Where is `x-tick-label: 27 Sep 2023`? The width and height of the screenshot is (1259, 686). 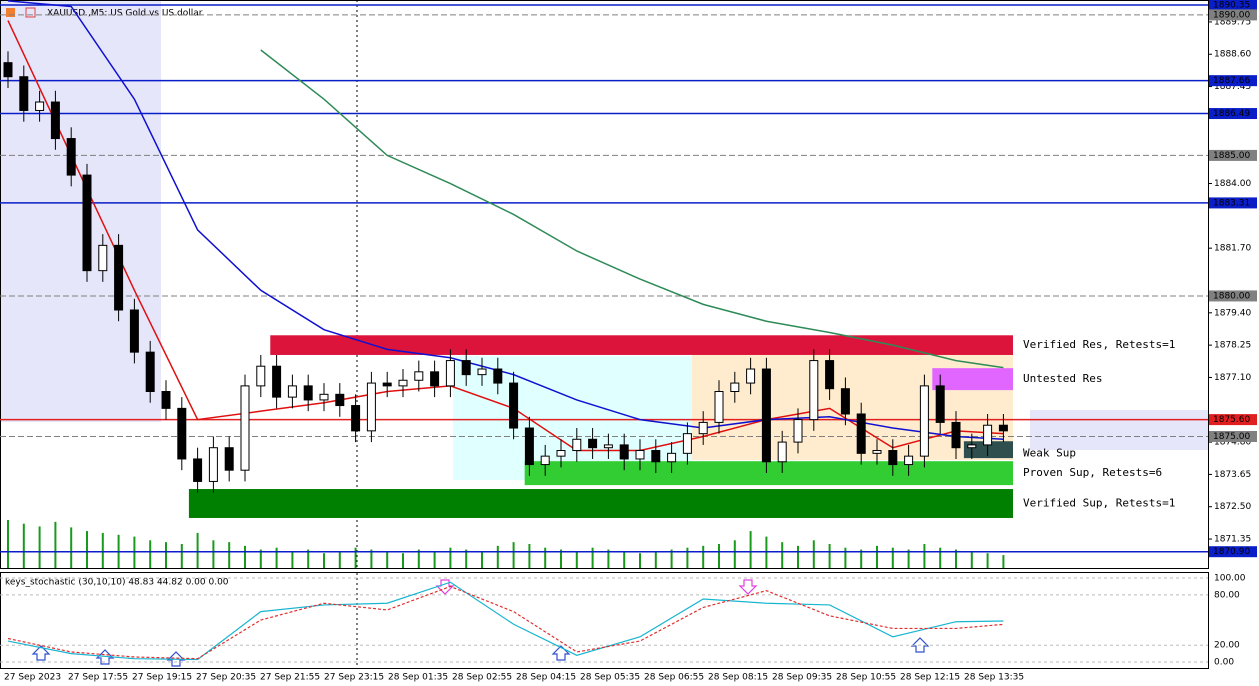 x-tick-label: 27 Sep 2023 is located at coordinates (32, 678).